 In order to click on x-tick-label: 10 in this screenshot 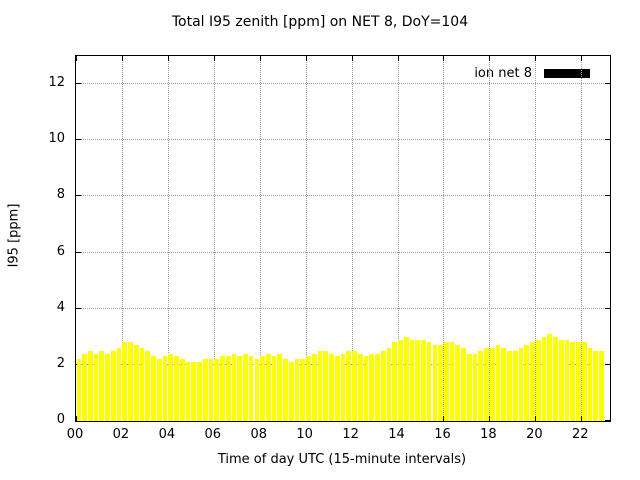, I will do `click(304, 434)`.